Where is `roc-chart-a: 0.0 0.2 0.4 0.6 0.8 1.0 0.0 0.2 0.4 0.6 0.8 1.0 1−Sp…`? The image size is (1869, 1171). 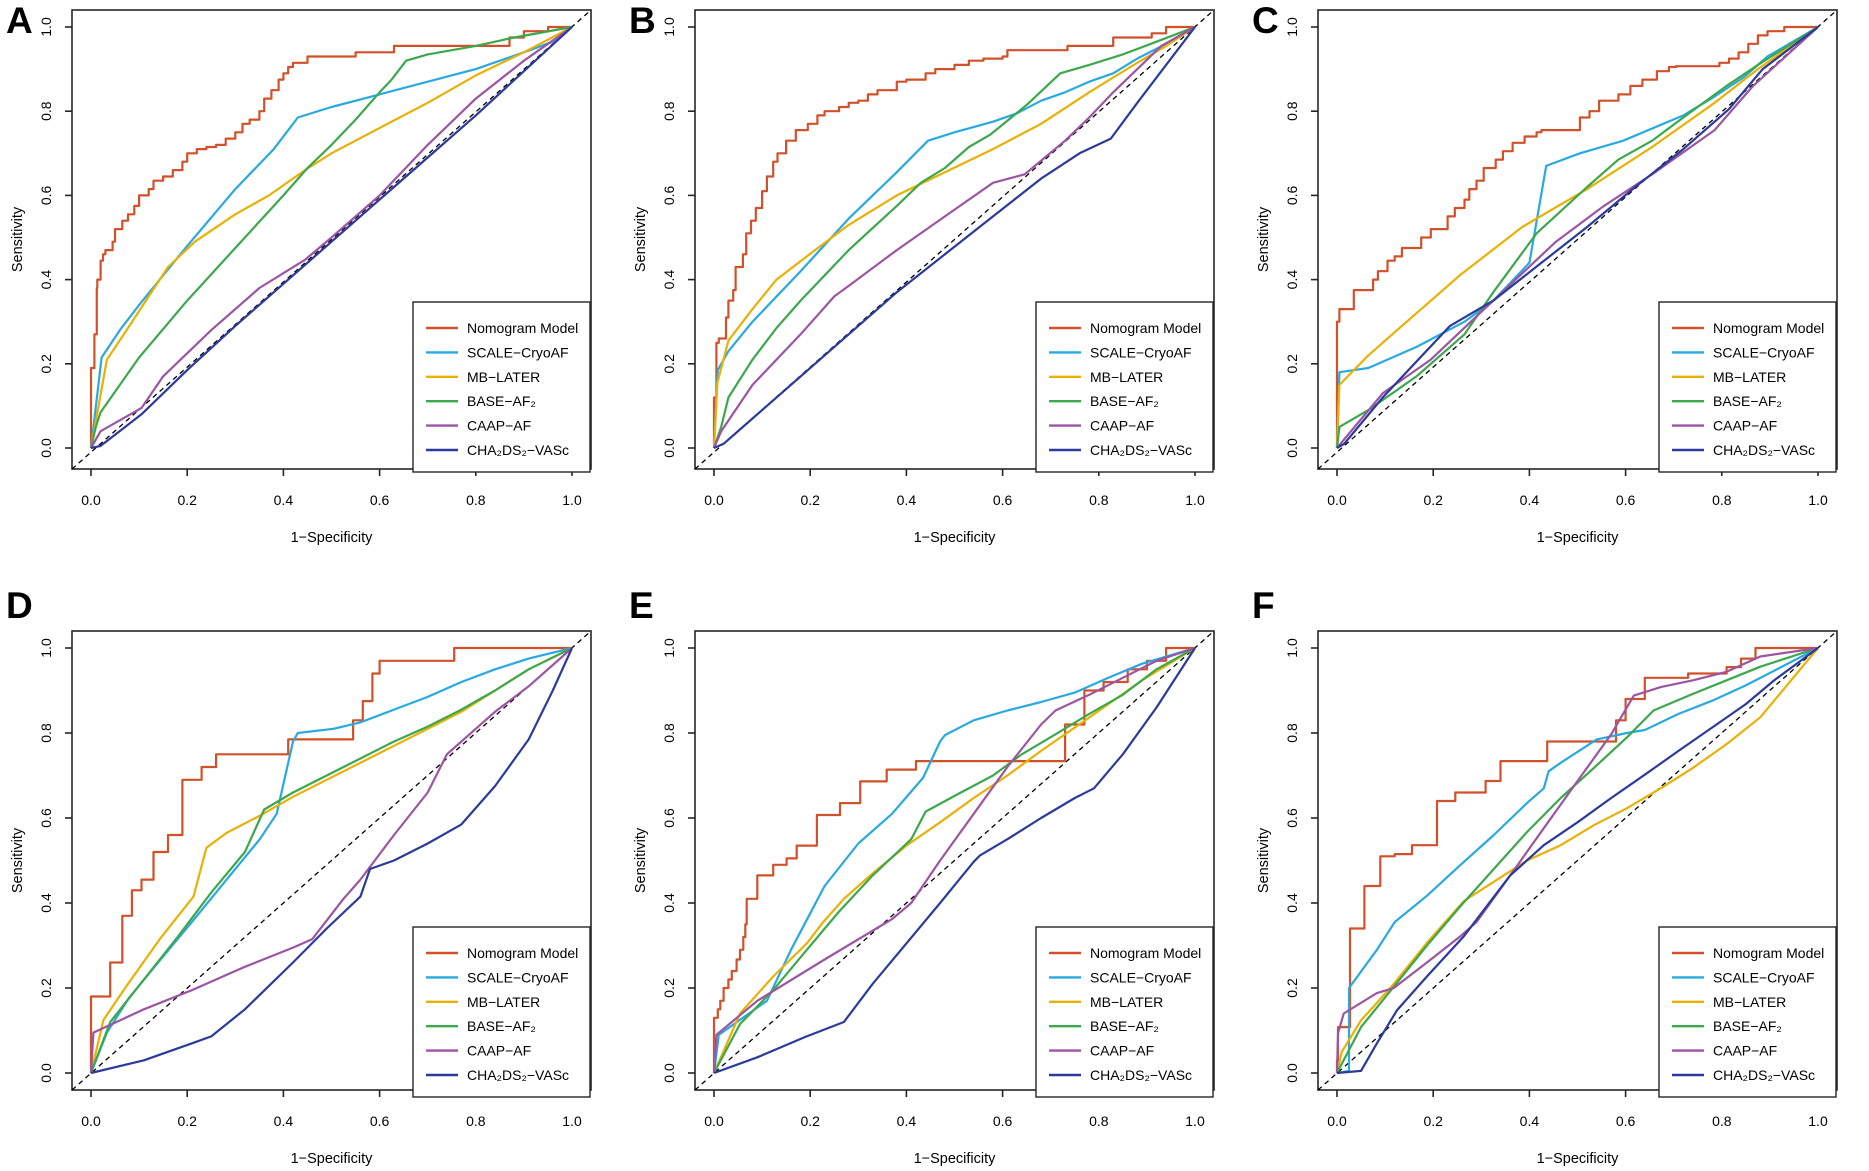 roc-chart-a: 0.0 0.2 0.4 0.6 0.8 1.0 0.0 0.2 0.4 0.6 0.8 1.0 1−Sp… is located at coordinates (301, 277).